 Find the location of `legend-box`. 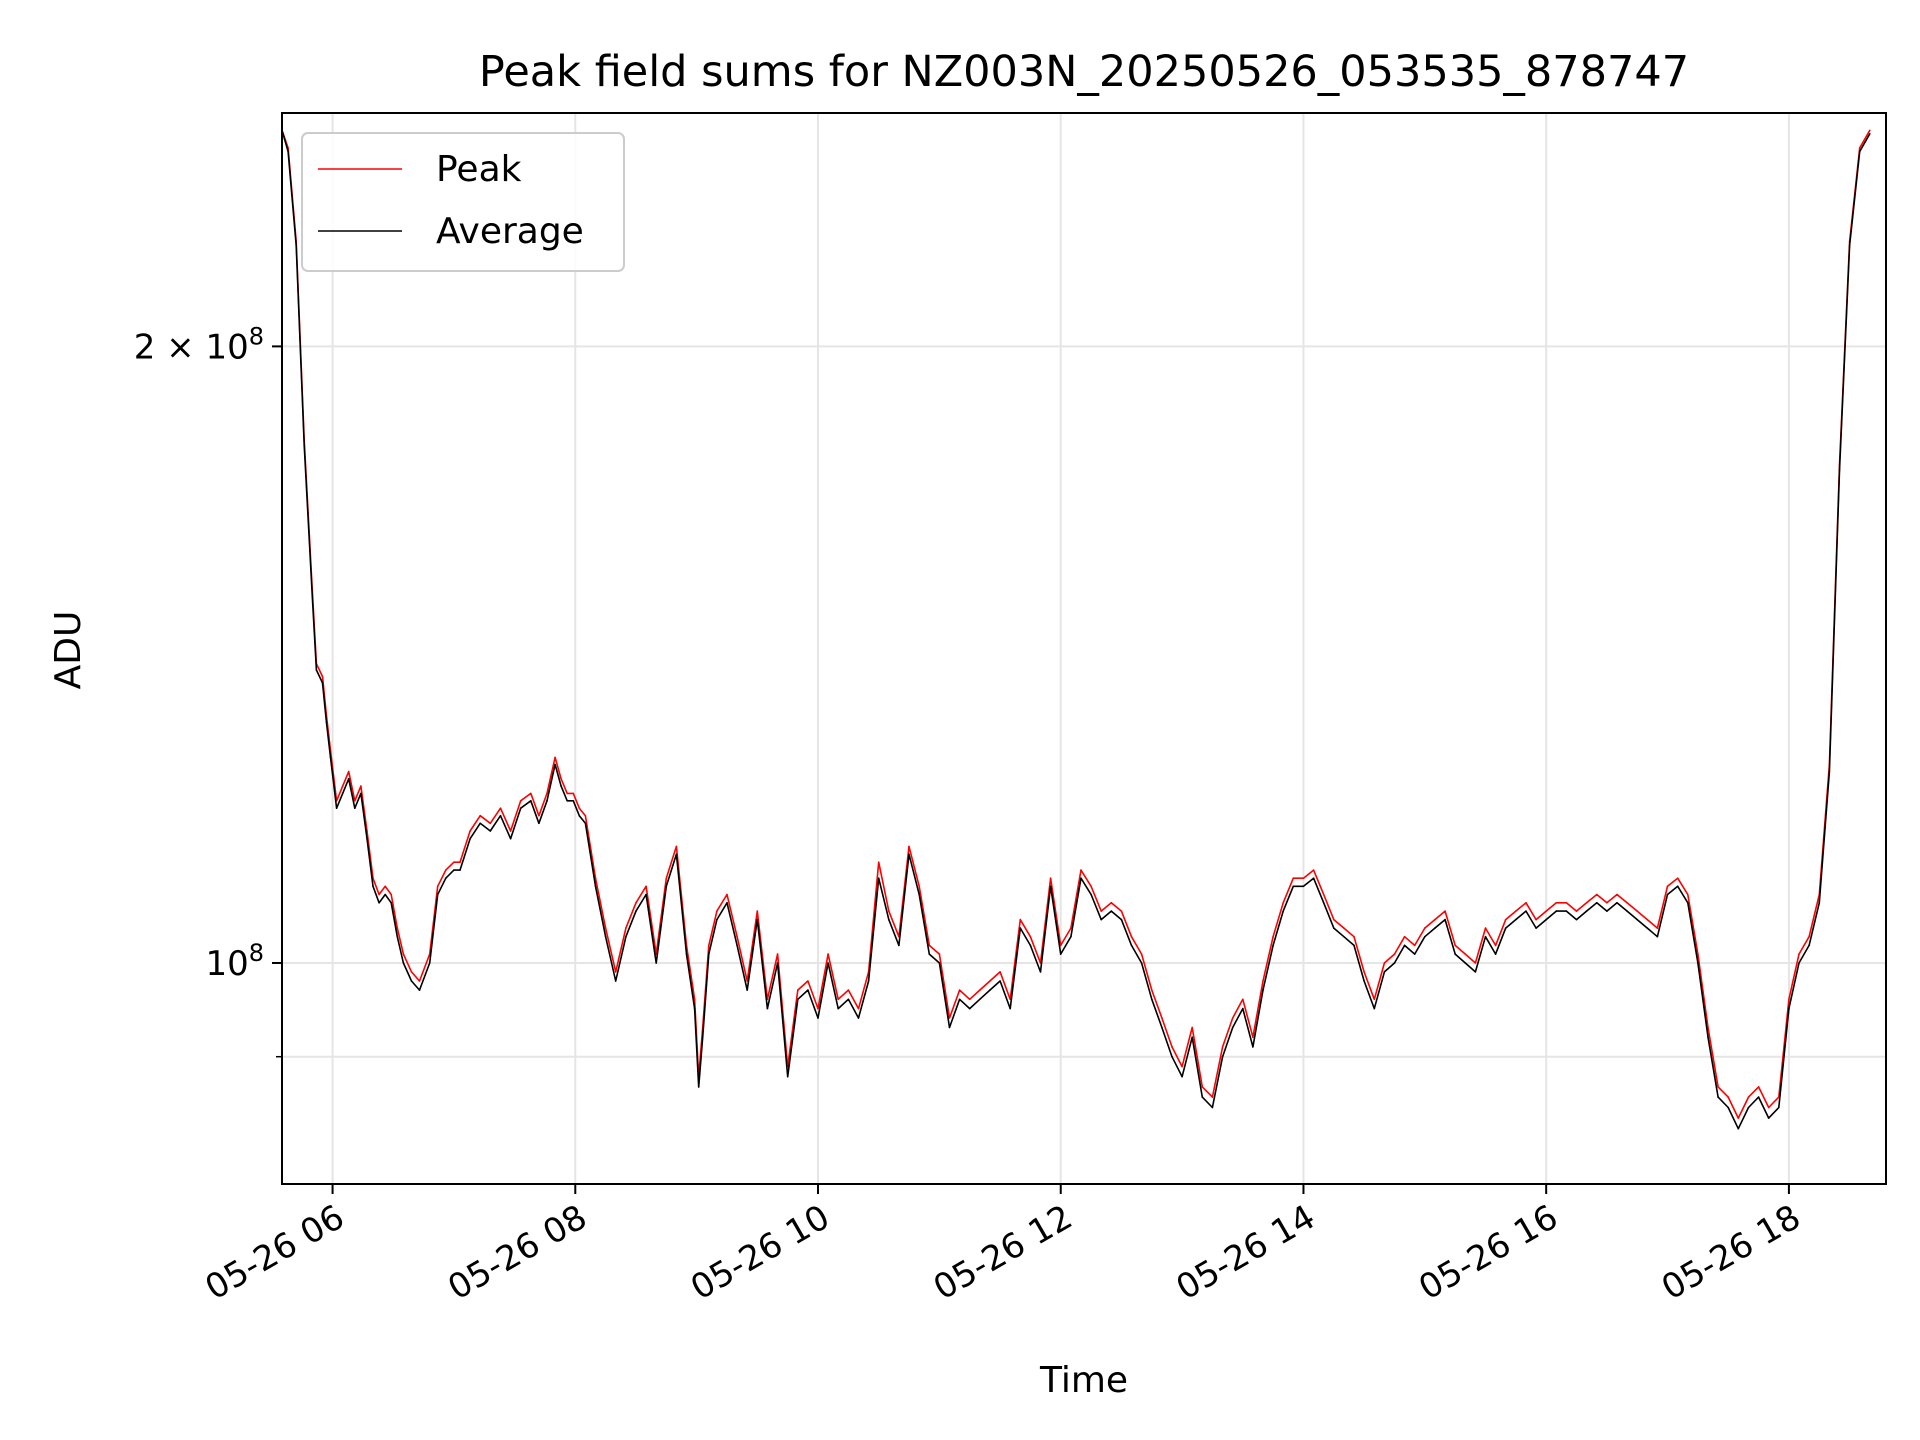

legend-box is located at coordinates (463, 202).